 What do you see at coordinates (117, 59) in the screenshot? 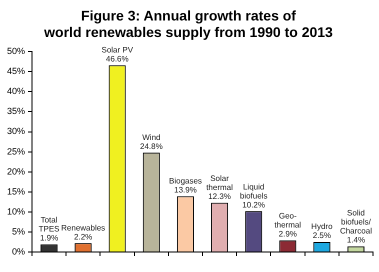
I see `data-label: 46.6%` at bounding box center [117, 59].